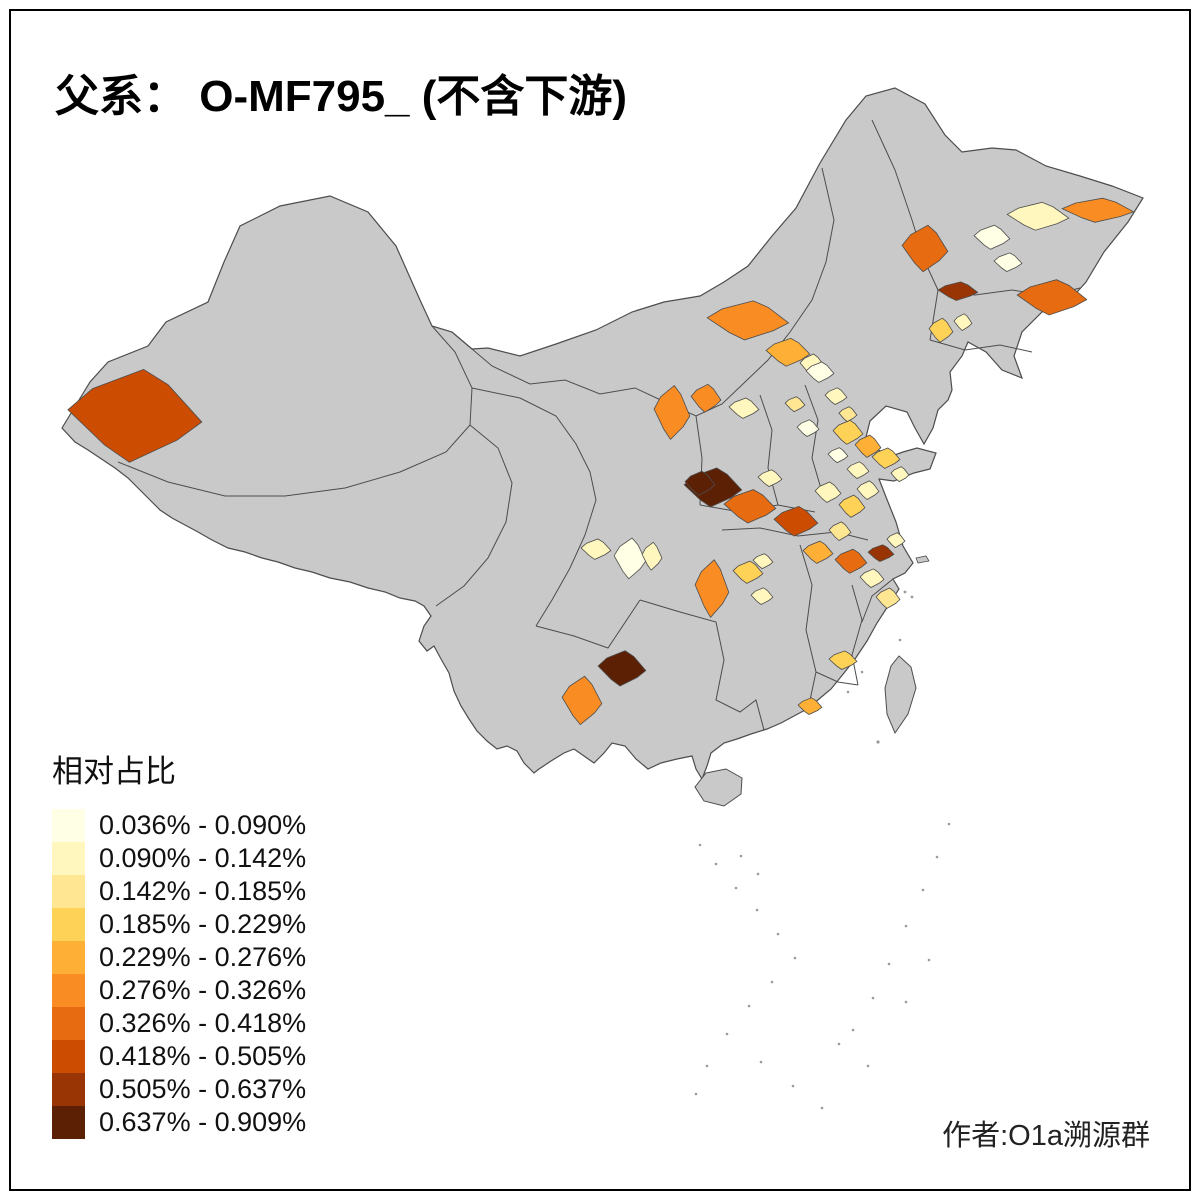  I want to click on legend-item: 0.418% - 0.505%, so click(179, 1056).